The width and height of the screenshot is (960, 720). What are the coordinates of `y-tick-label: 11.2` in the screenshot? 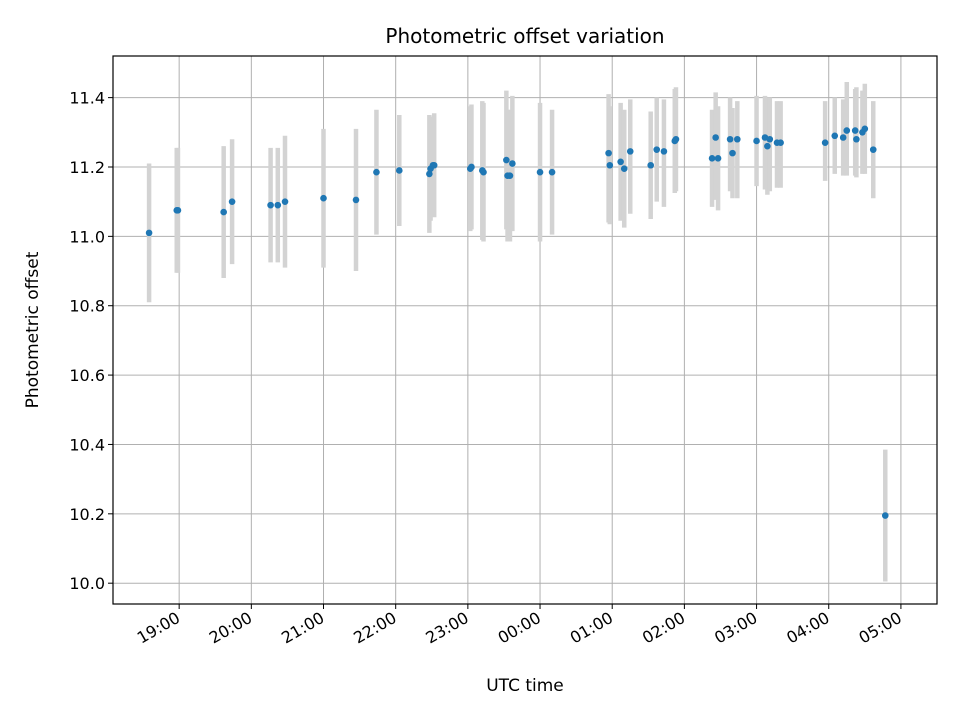 It's located at (87, 167).